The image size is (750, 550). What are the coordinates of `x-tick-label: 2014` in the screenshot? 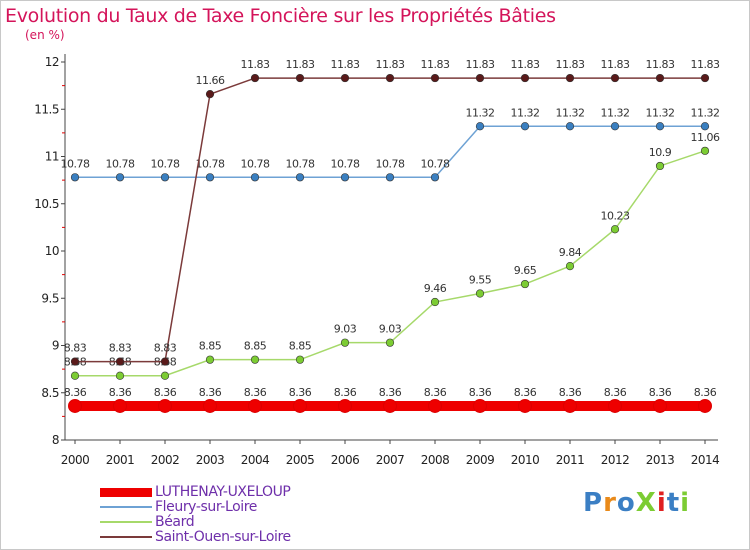 It's located at (705, 460).